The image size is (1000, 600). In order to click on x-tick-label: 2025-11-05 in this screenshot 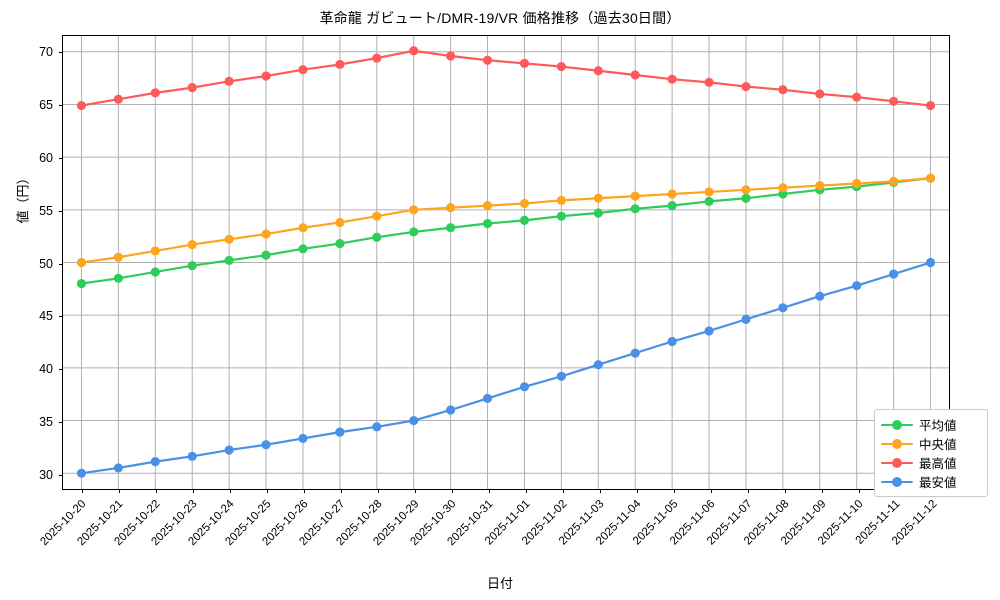, I will do `click(655, 523)`.